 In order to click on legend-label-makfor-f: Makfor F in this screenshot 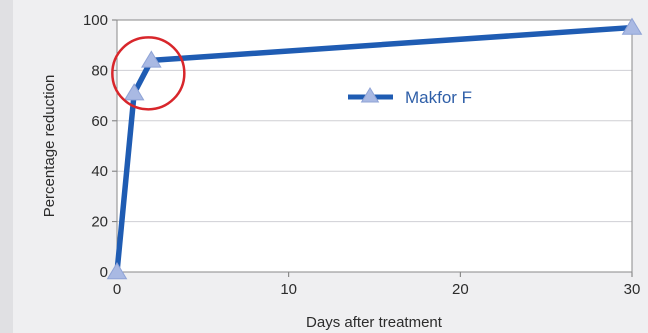, I will do `click(438, 97)`.